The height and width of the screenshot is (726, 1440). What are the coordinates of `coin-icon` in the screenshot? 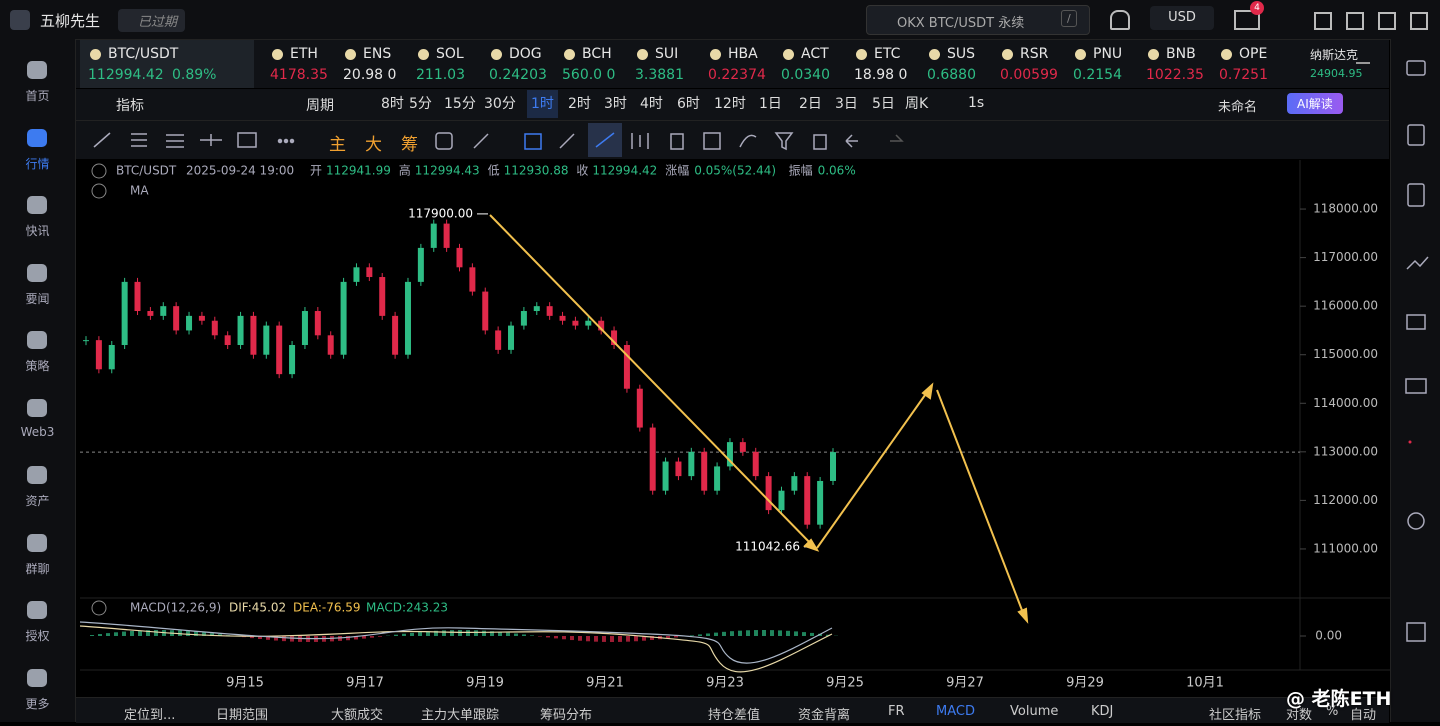 It's located at (1226, 54).